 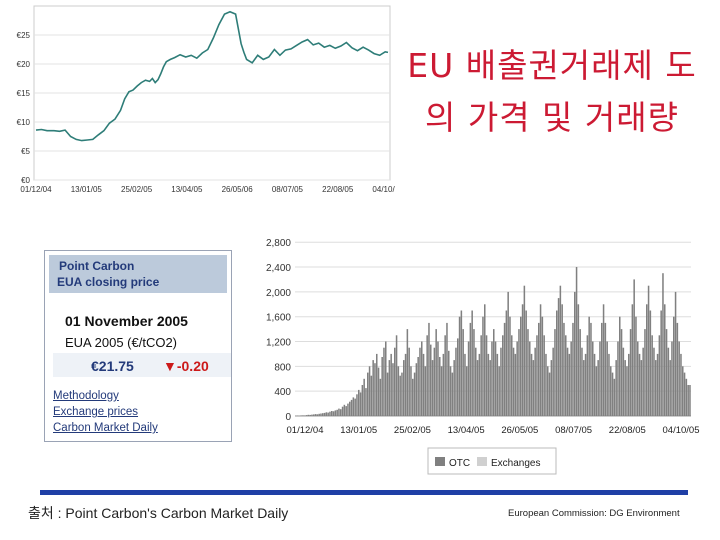 What do you see at coordinates (126, 321) in the screenshot?
I see `price-date: 01 November 2005` at bounding box center [126, 321].